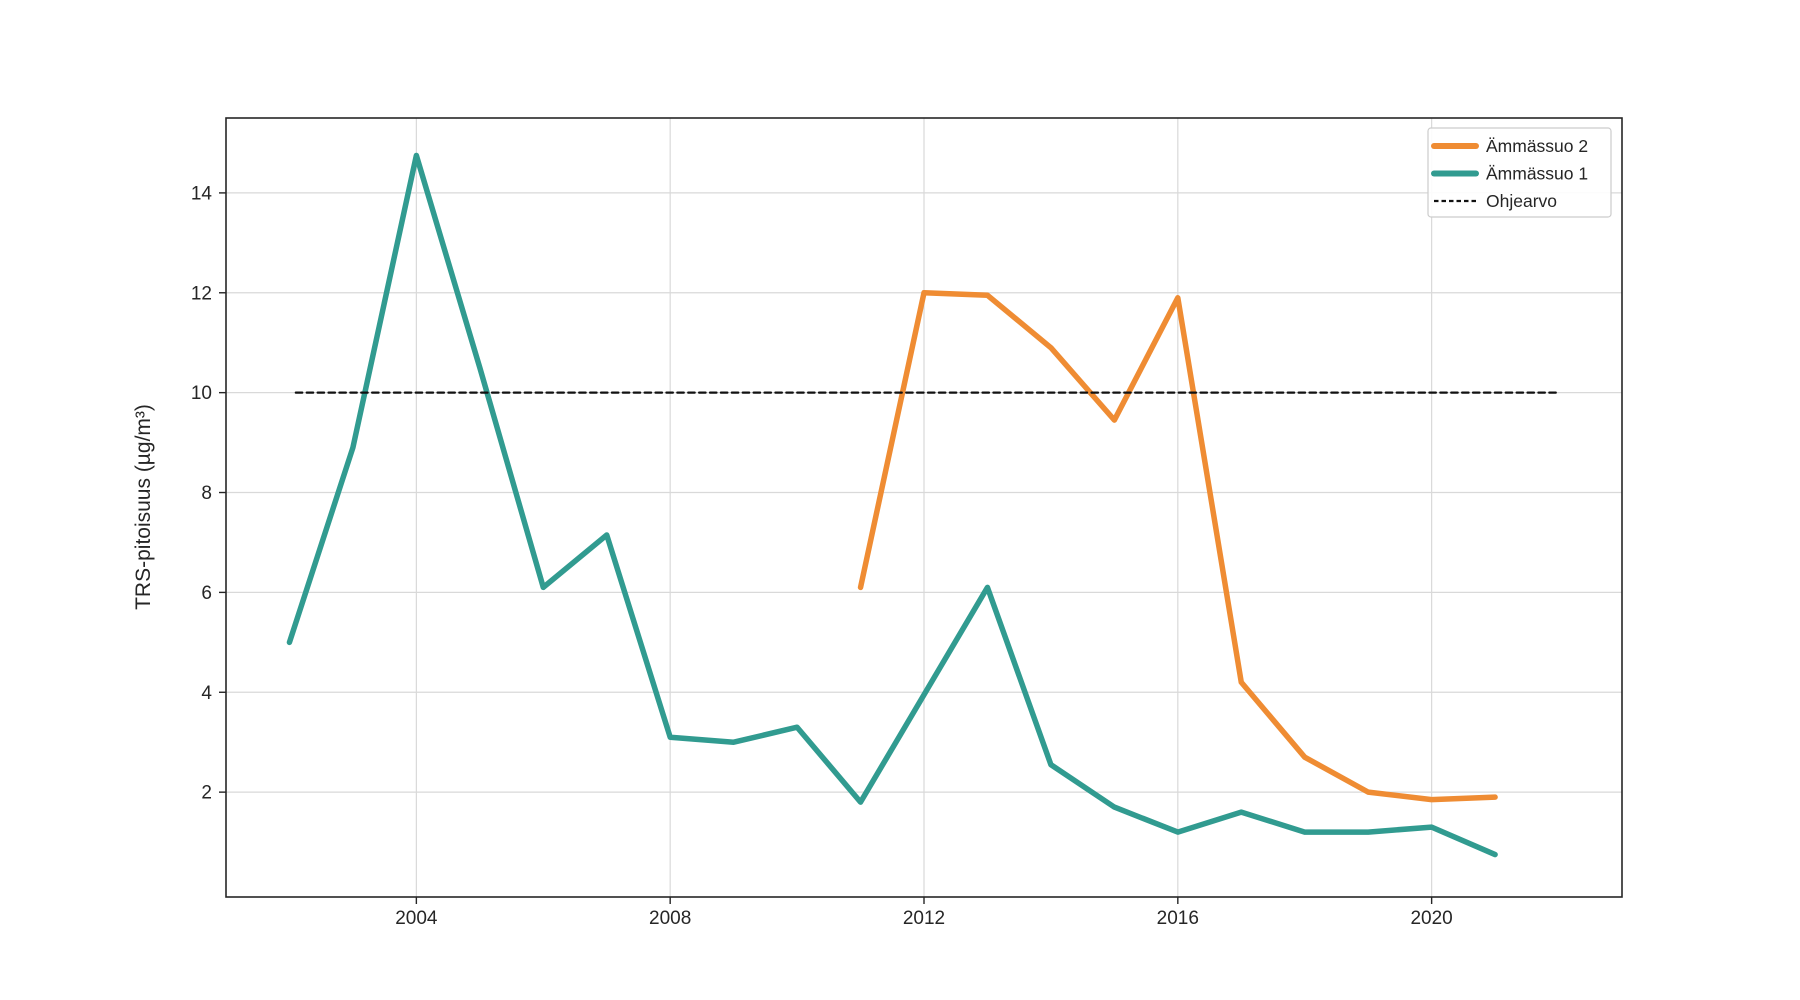  What do you see at coordinates (201, 293) in the screenshot?
I see `y-tick-label-12: 12` at bounding box center [201, 293].